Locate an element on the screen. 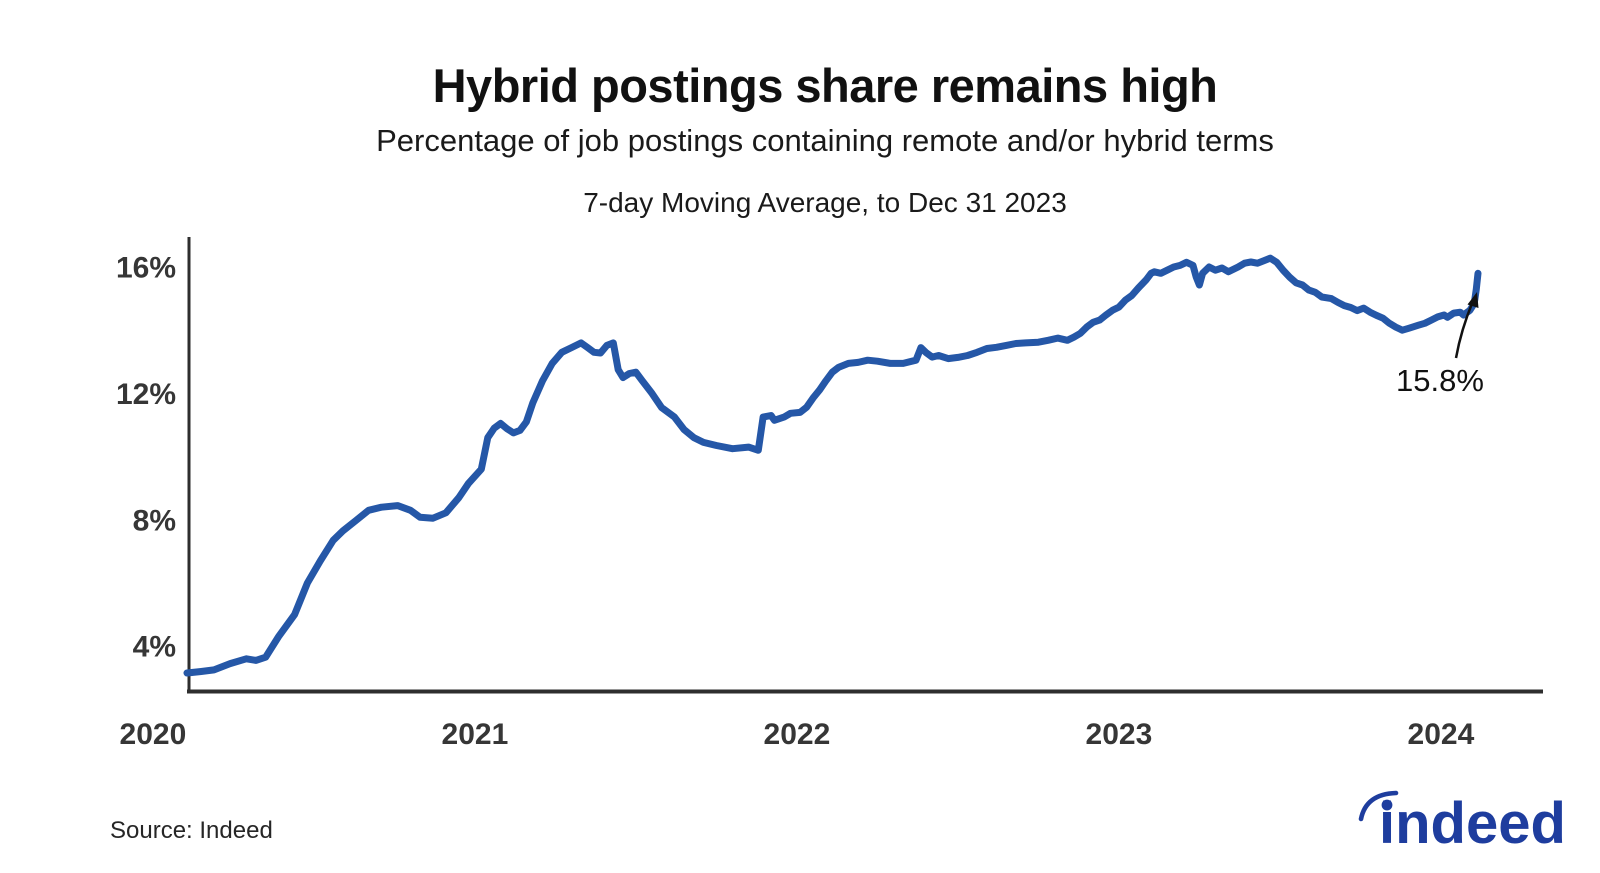 The width and height of the screenshot is (1600, 873). x-tick-label: 2022 is located at coordinates (797, 734).